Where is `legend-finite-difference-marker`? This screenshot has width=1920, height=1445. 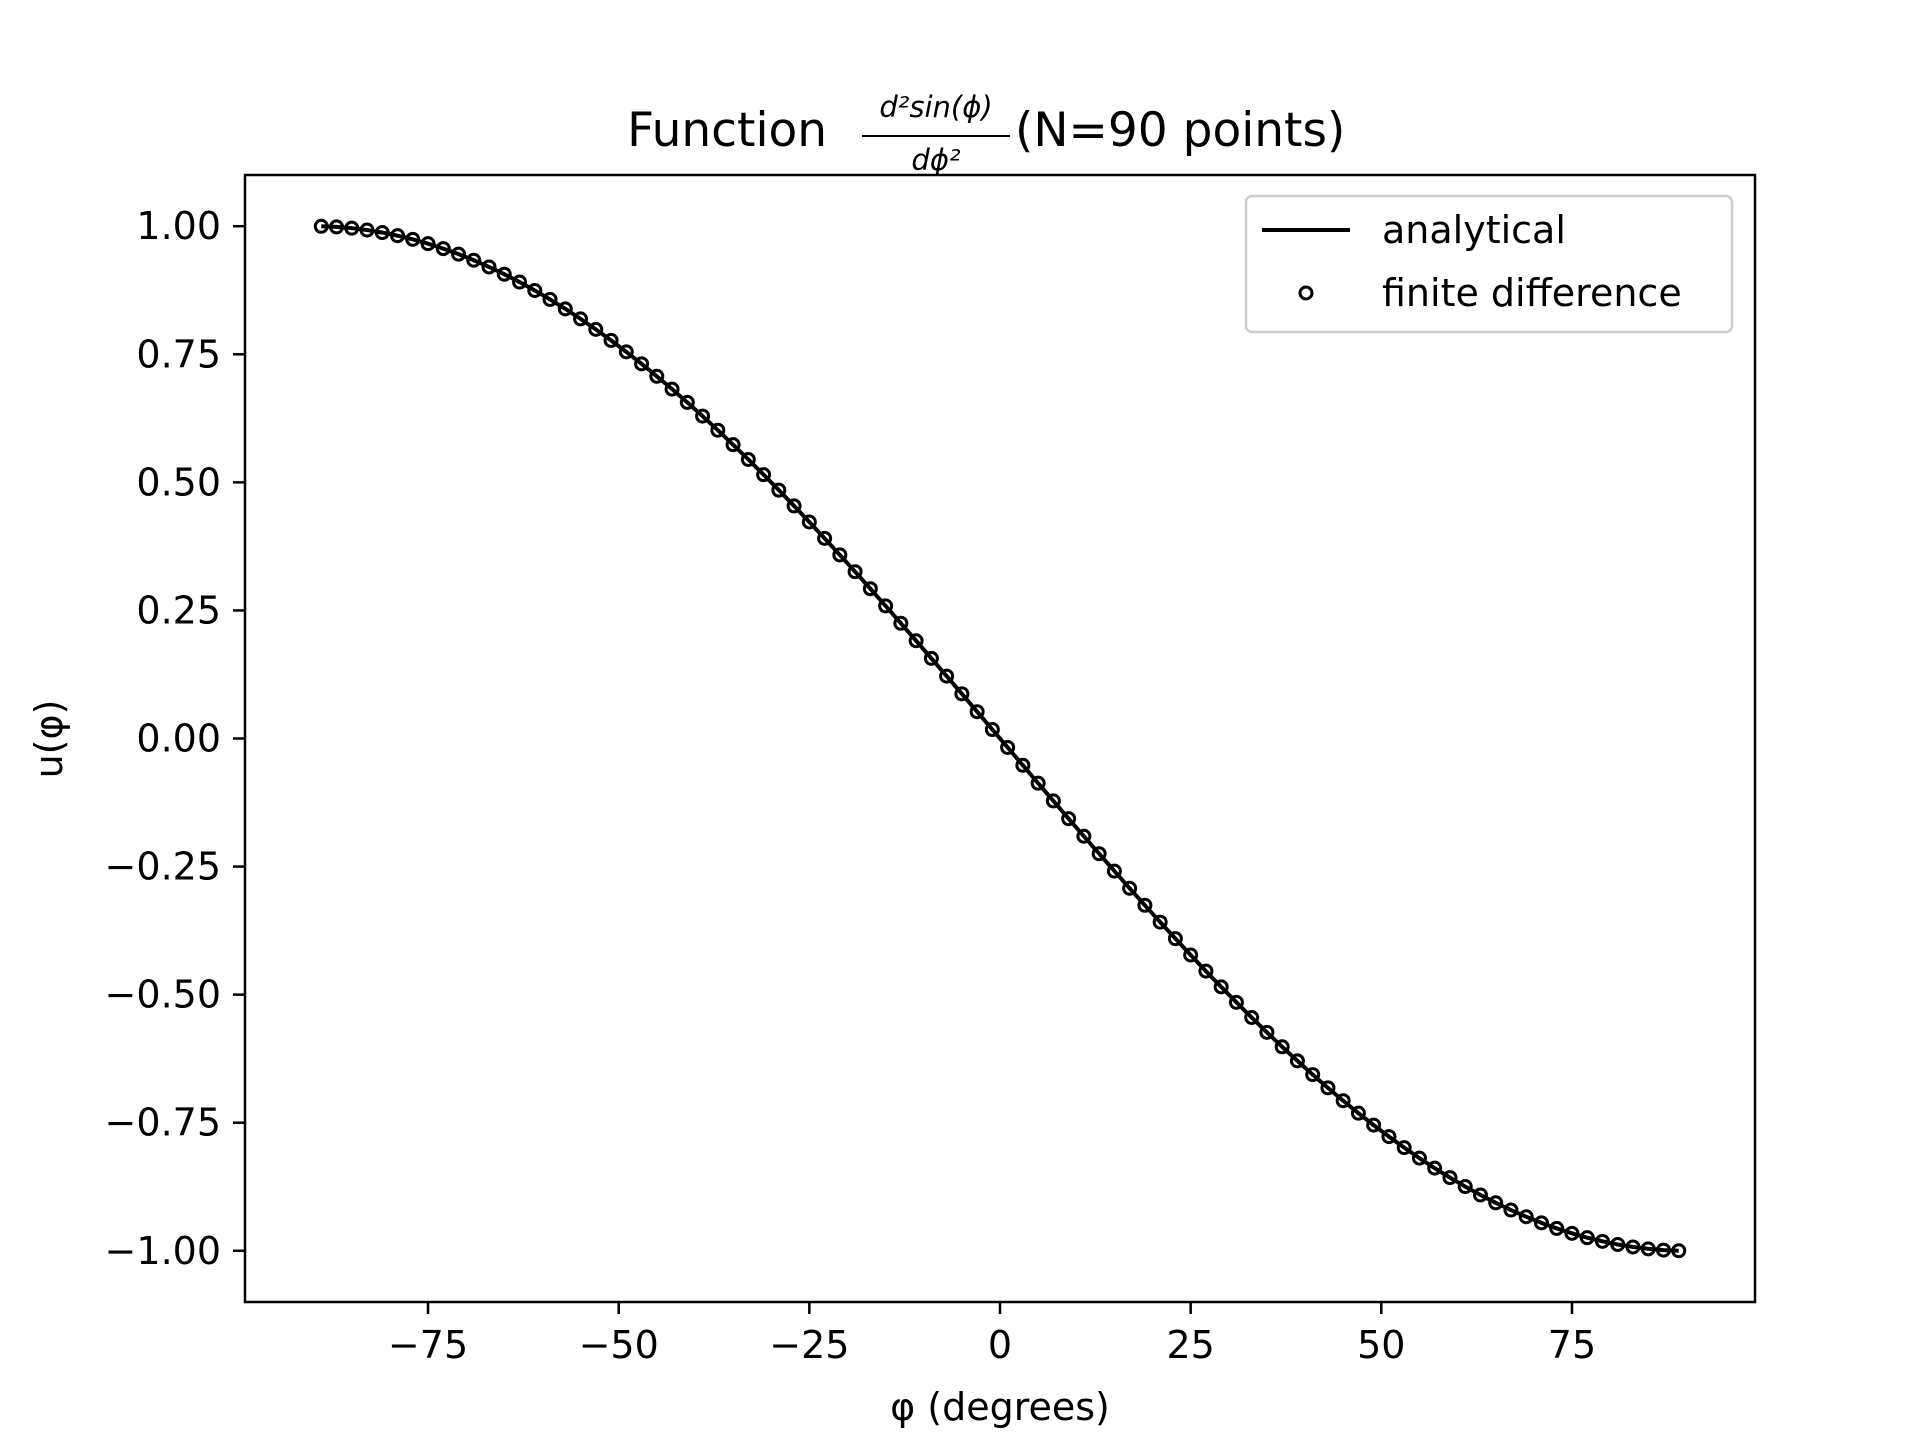
legend-finite-difference-marker is located at coordinates (1306, 293).